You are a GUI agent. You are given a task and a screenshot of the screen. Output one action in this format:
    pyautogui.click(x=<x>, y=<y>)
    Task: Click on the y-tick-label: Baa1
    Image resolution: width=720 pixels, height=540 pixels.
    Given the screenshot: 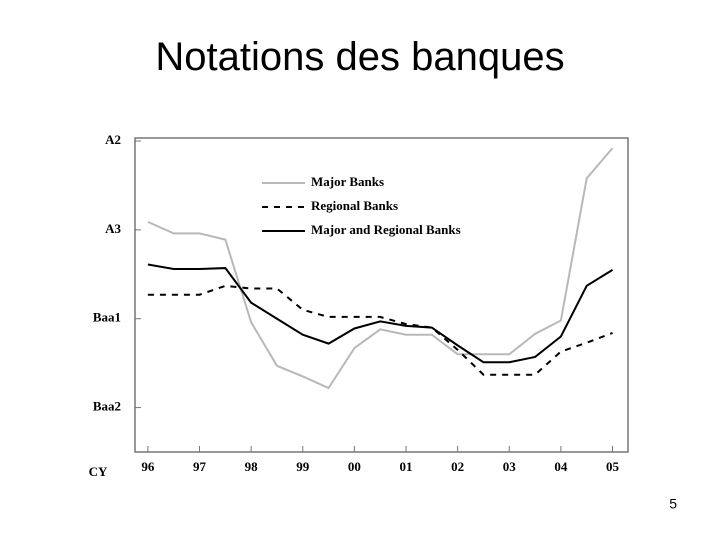 What is the action you would take?
    pyautogui.click(x=107, y=317)
    